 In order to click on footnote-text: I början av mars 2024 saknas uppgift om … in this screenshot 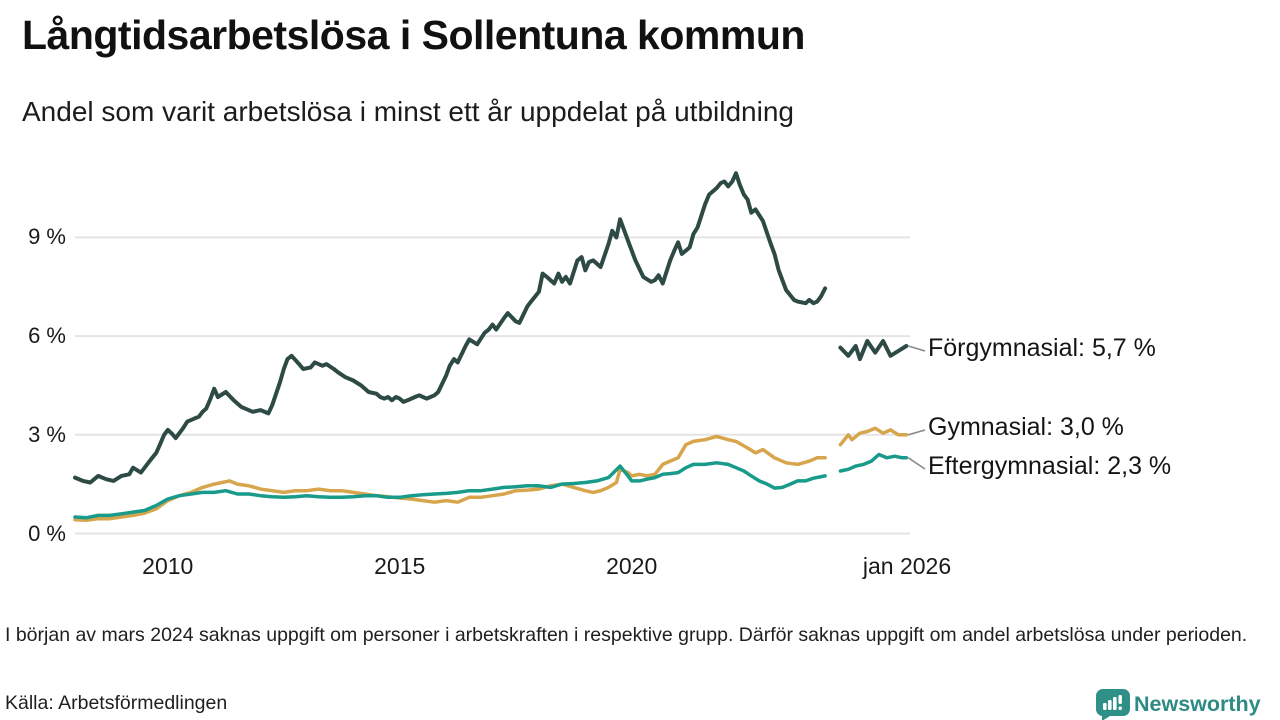, I will do `click(626, 635)`.